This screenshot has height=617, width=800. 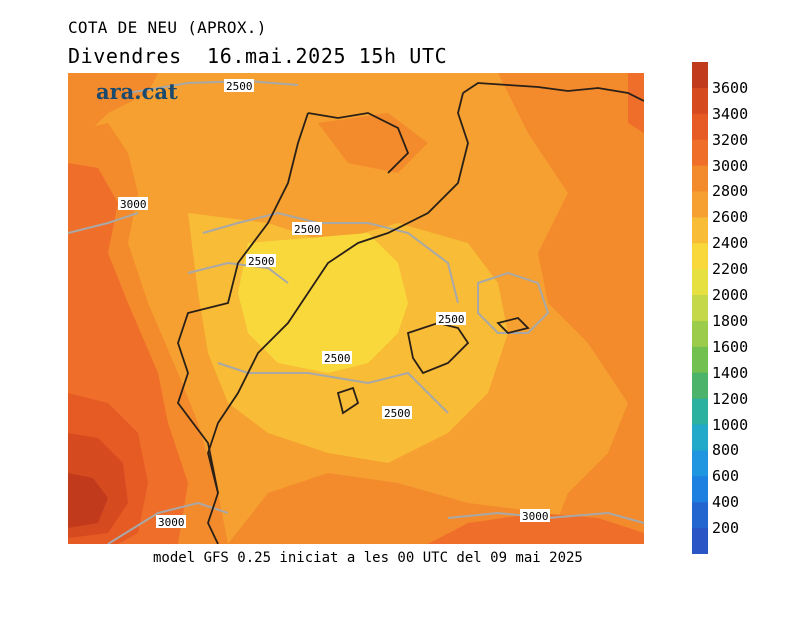 What do you see at coordinates (258, 56) in the screenshot?
I see `map-subtitle: Divendres 16.mai.2025 15h UTC` at bounding box center [258, 56].